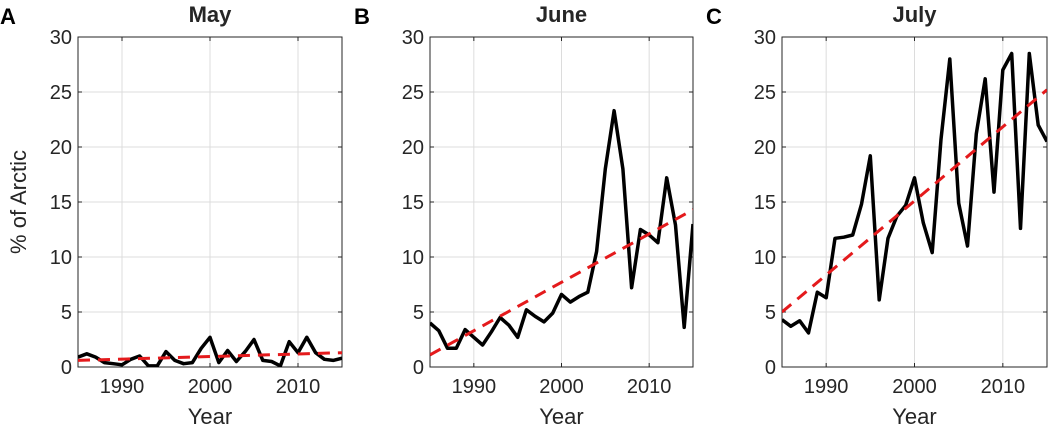  I want to click on panel-label: C, so click(714, 16).